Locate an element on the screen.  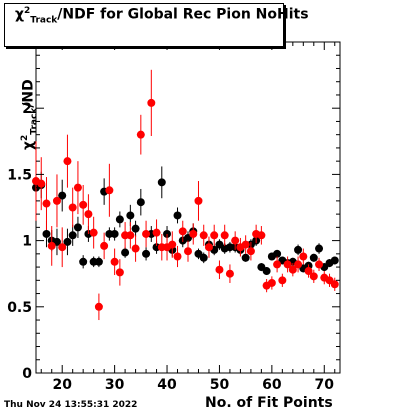
y-tick-label: 1.5 is located at coordinates (19, 175).